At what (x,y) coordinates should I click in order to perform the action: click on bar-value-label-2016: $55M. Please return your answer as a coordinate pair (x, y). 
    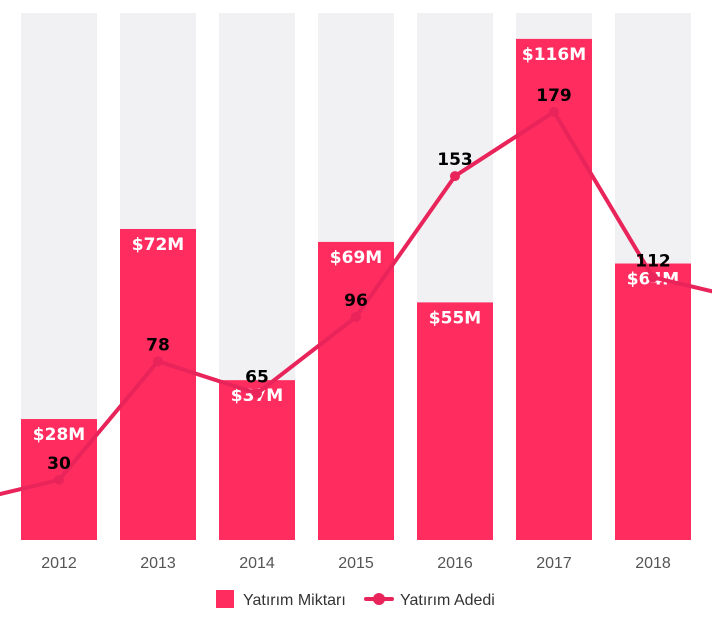
    Looking at the image, I should click on (455, 318).